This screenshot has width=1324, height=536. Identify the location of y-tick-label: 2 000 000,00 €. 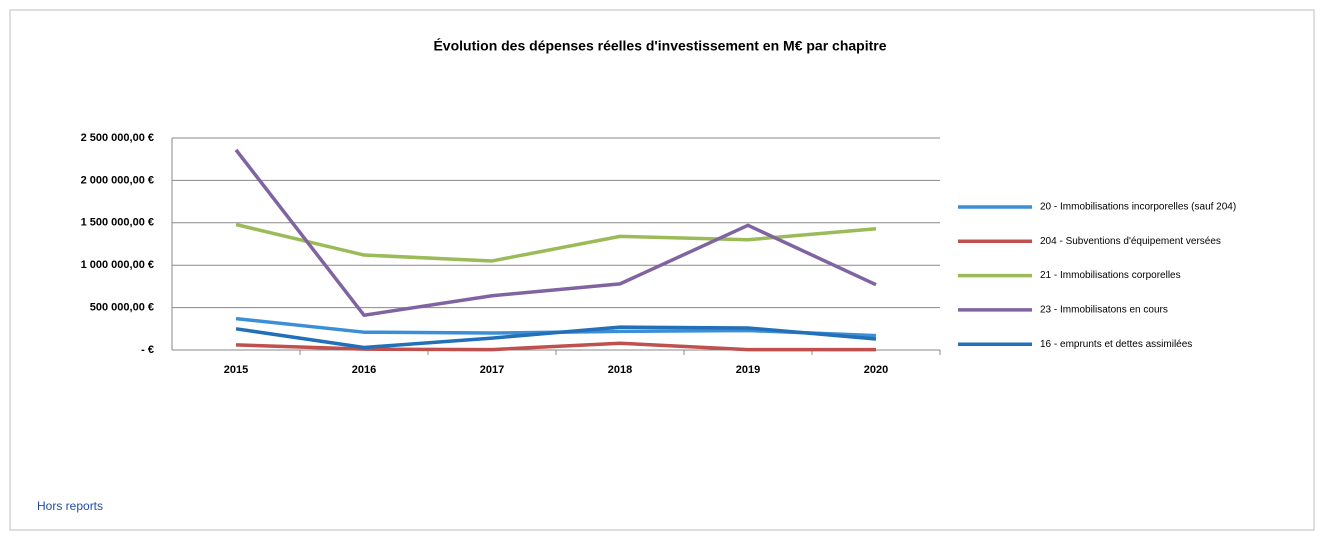
(117, 180).